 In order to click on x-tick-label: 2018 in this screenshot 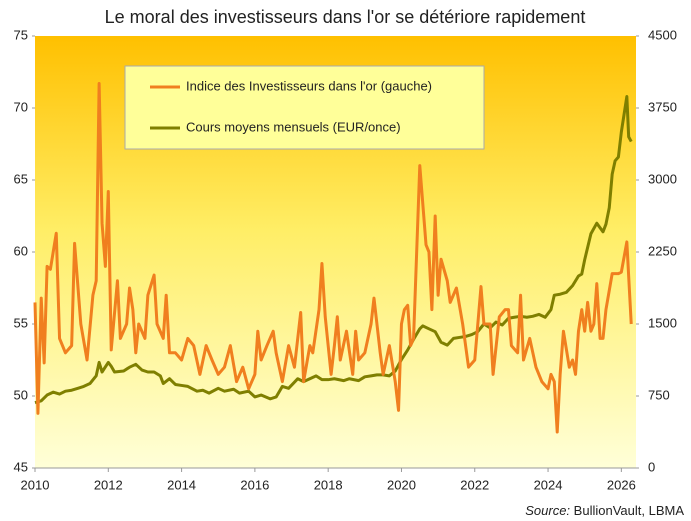, I will do `click(328, 484)`.